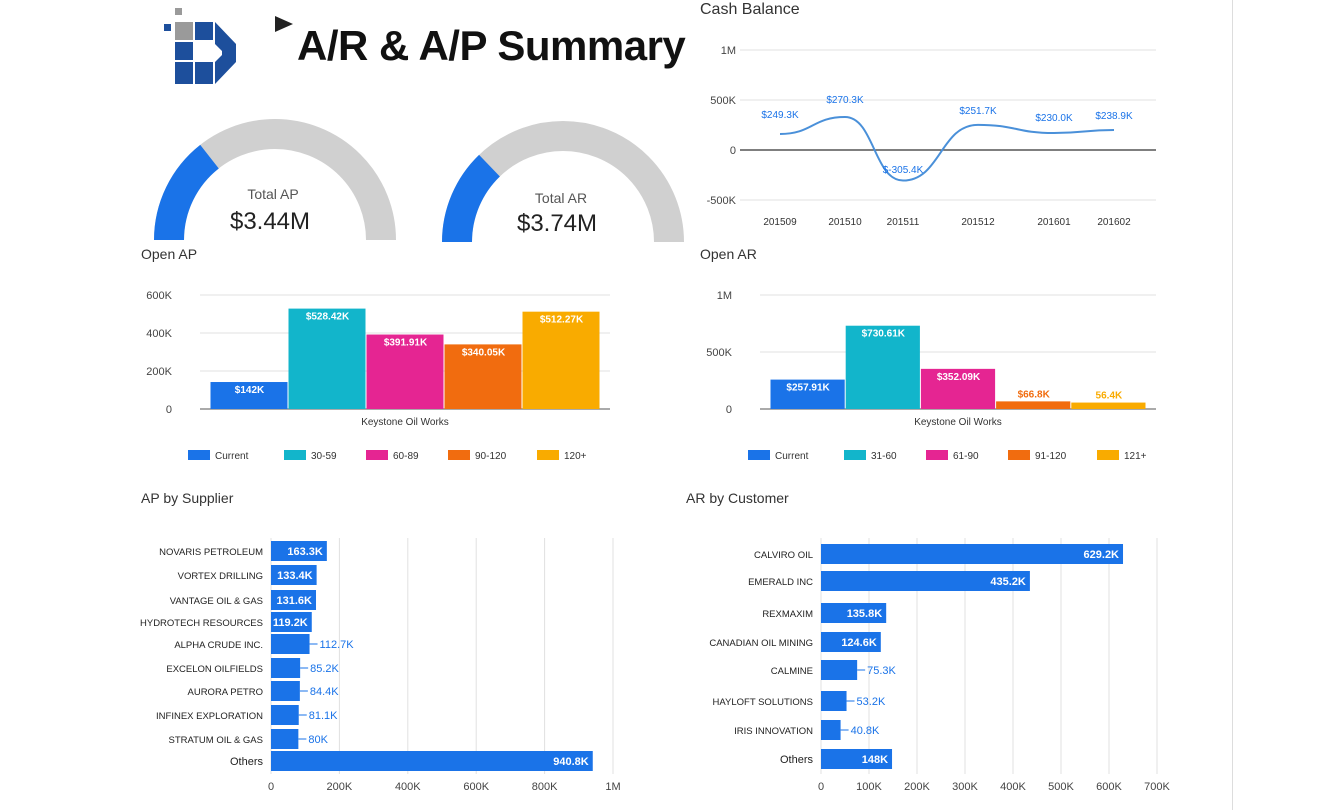  I want to click on data-label: 124.6K, so click(859, 643).